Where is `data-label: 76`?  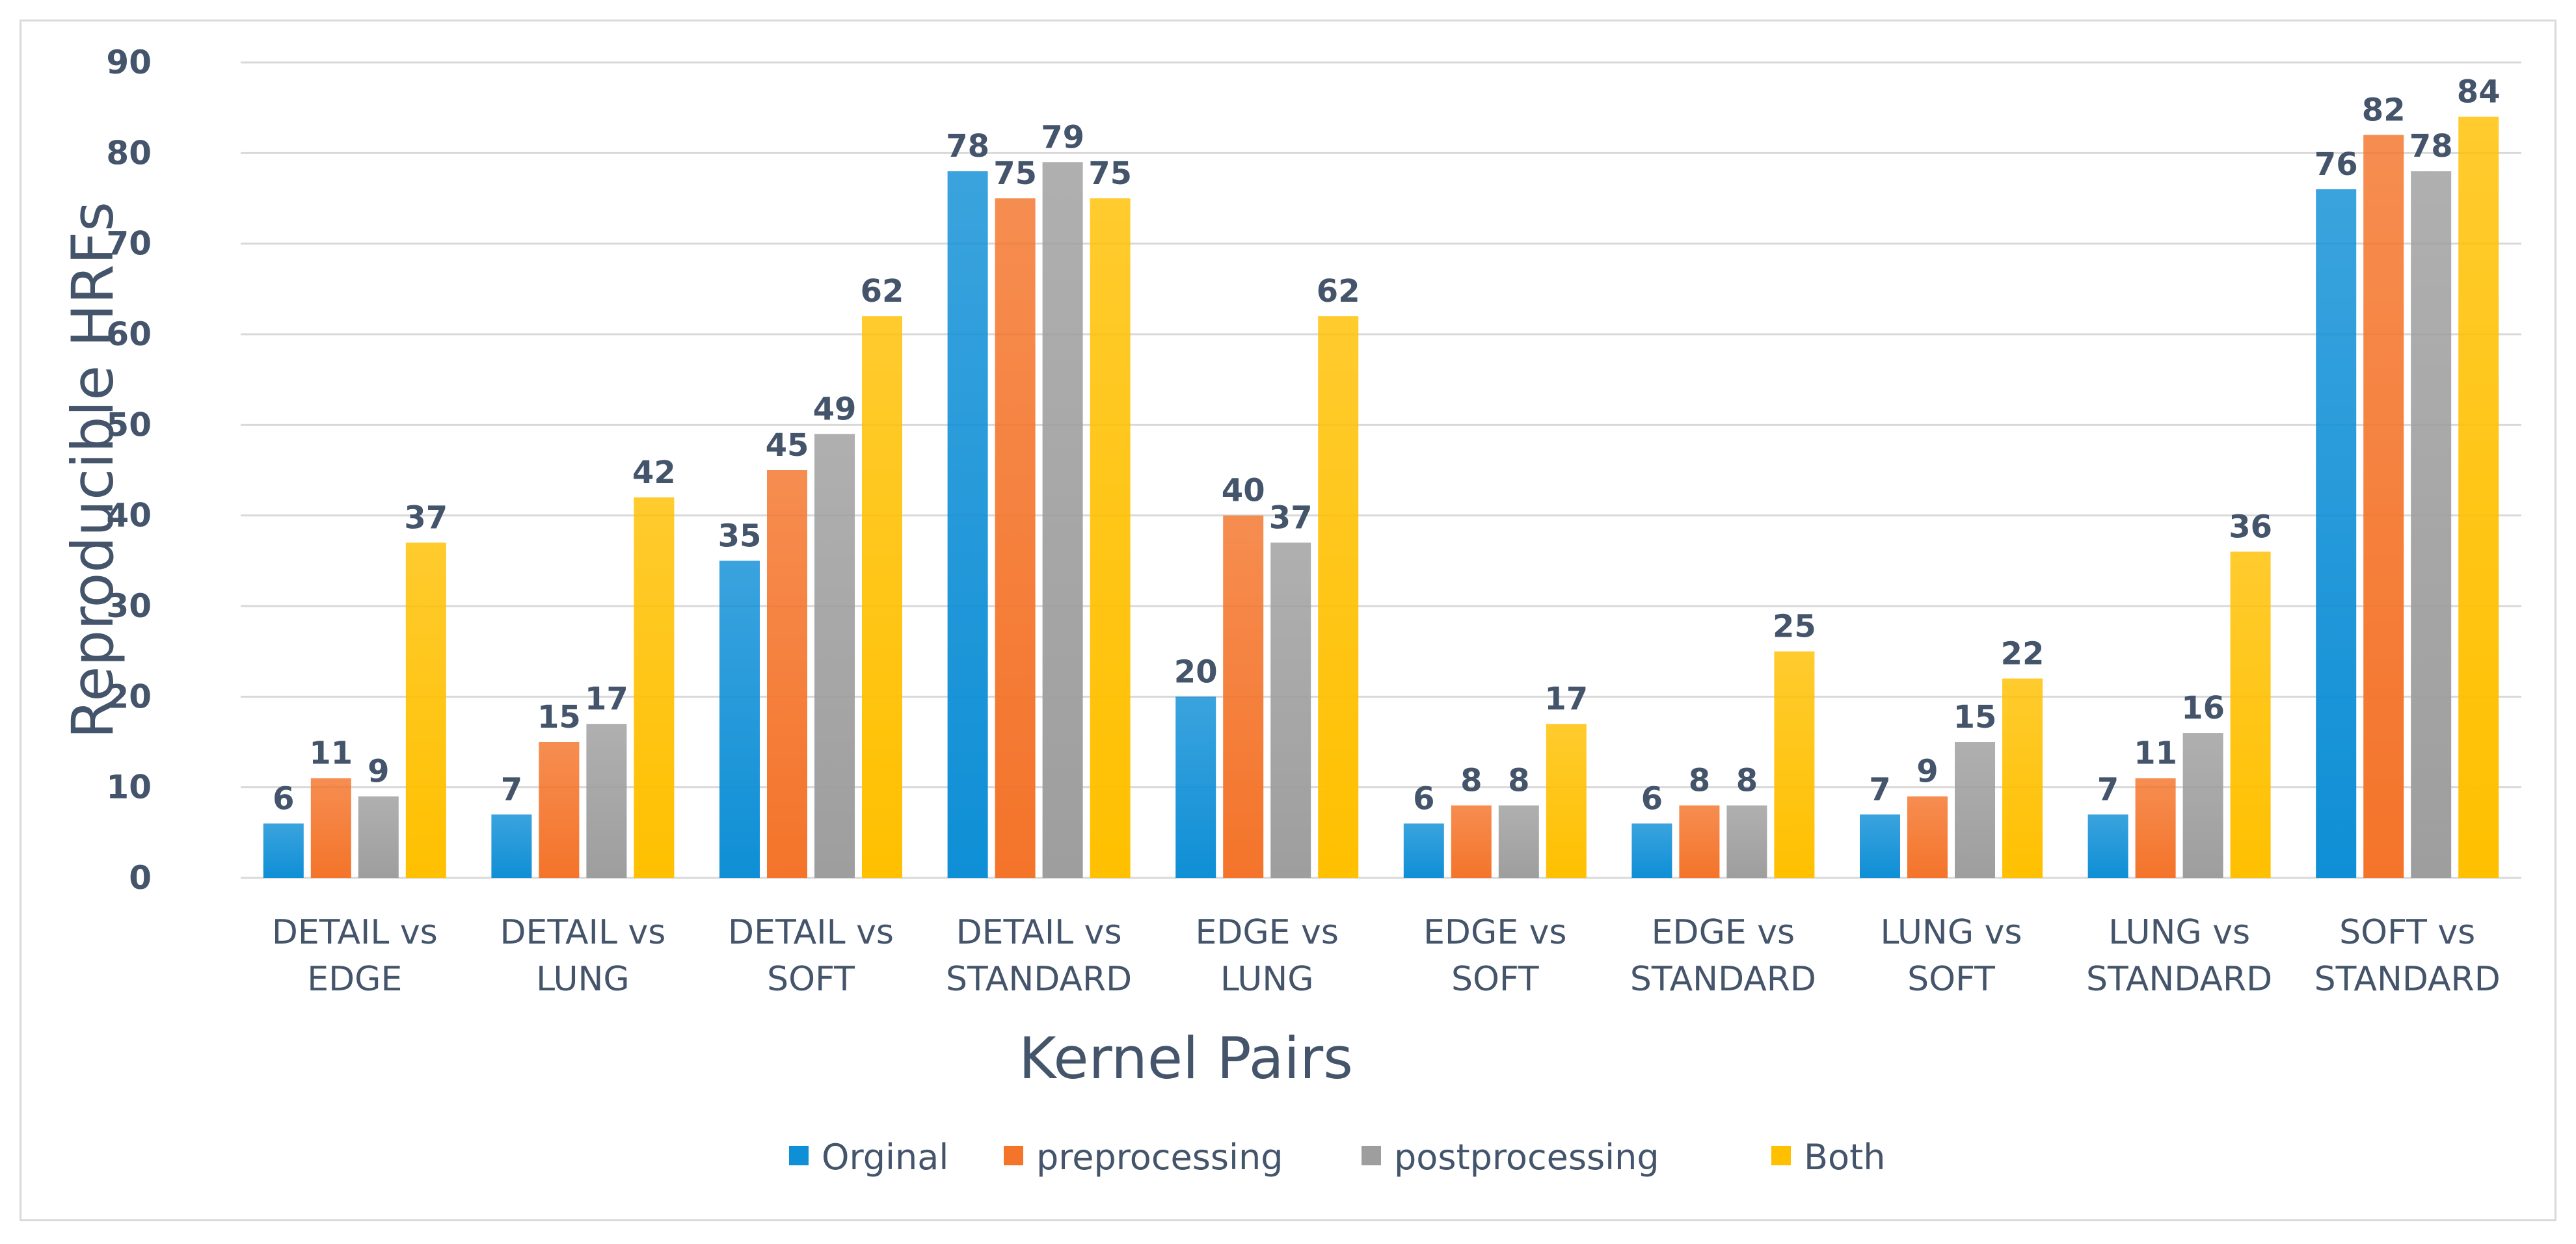
data-label: 76 is located at coordinates (2336, 164).